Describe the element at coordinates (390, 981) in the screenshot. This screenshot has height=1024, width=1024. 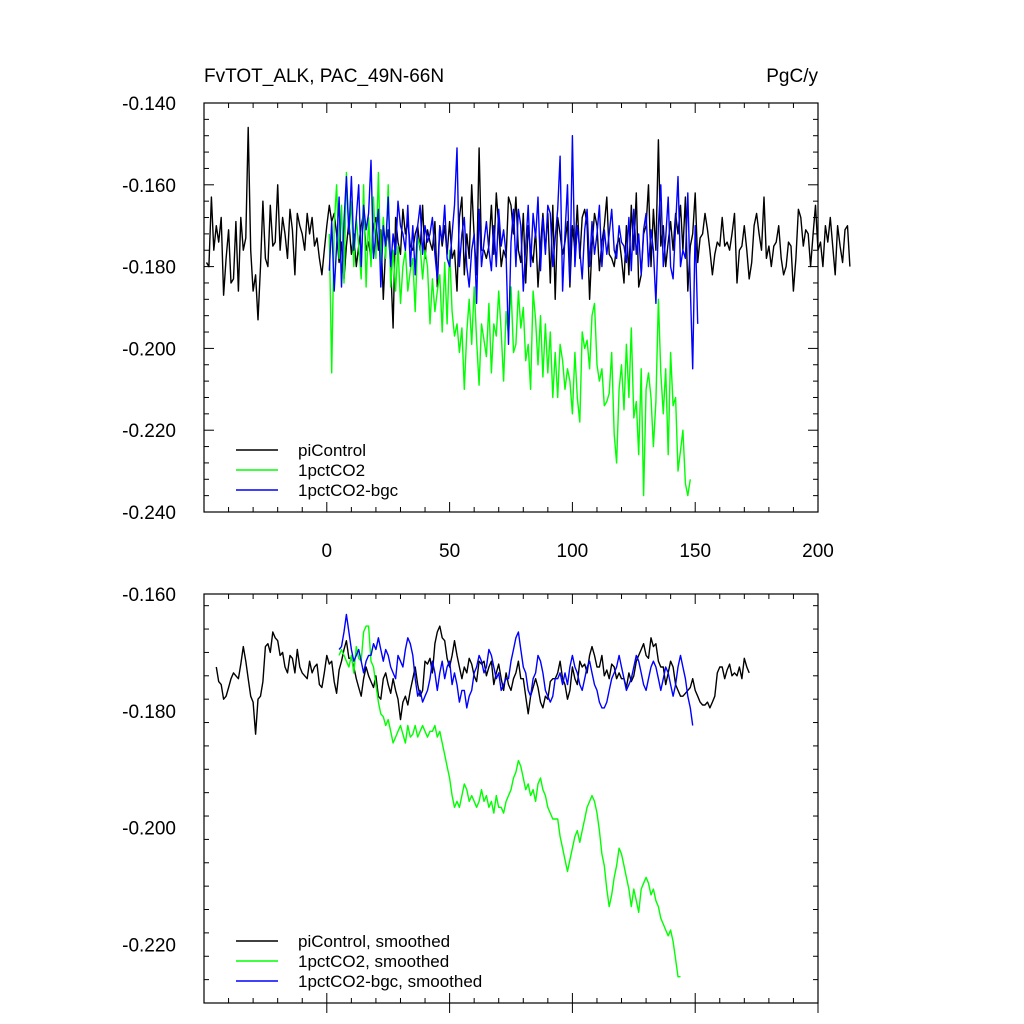
I see `legend-label: 1pctCO2-bgc, smoothed` at that location.